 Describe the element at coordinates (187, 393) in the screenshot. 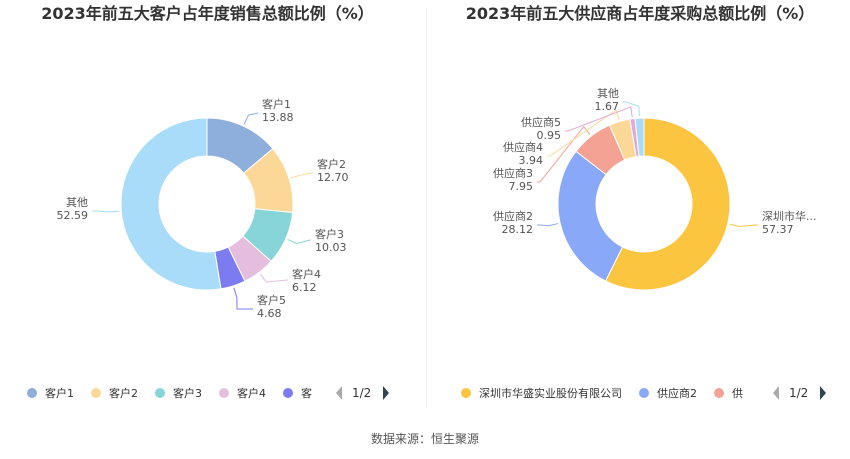

I see `legend-label-0-2: 客户3` at that location.